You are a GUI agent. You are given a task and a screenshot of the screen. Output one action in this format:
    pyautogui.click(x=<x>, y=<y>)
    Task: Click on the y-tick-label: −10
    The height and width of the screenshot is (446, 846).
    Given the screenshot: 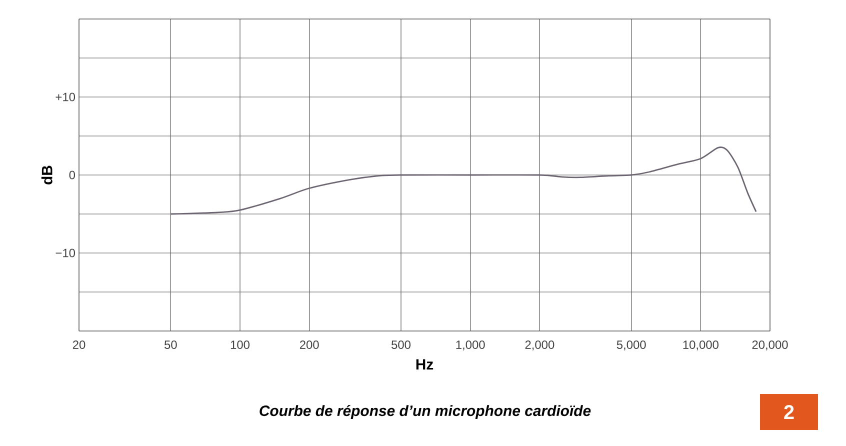 What is the action you would take?
    pyautogui.click(x=66, y=253)
    